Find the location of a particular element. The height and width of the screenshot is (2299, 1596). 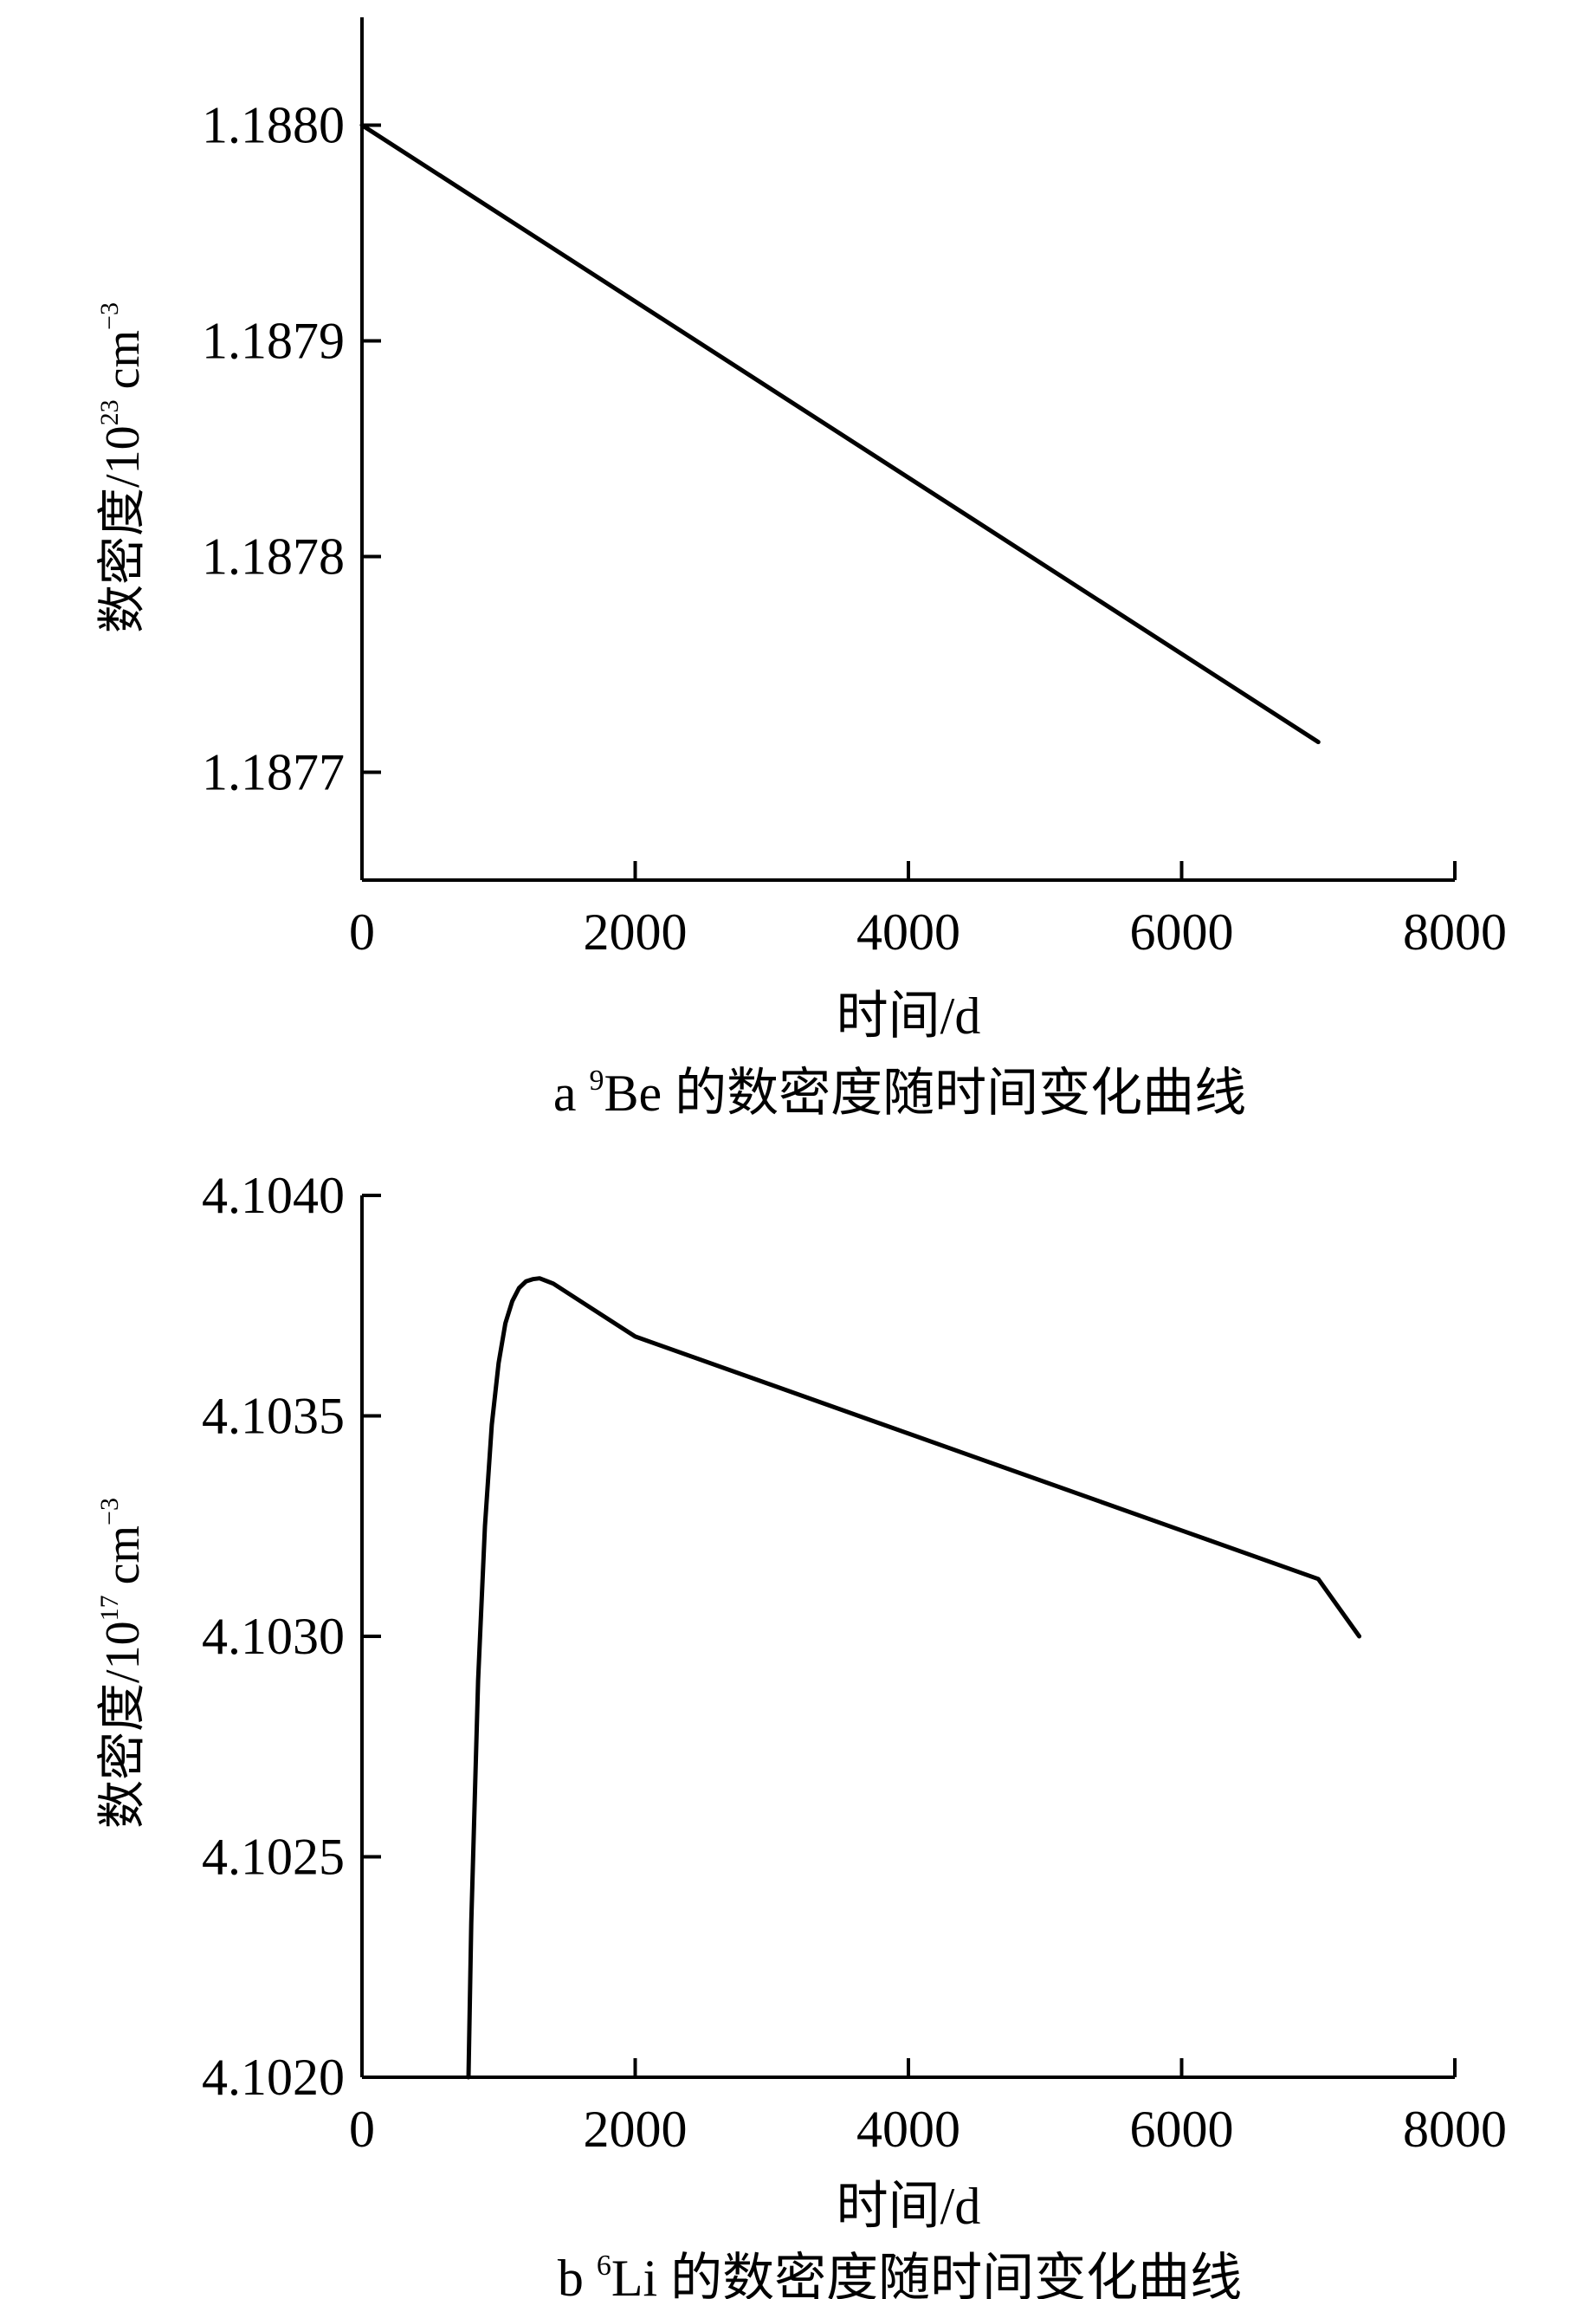

figure-caption: a 9Be 的数密度随时间变化曲线 is located at coordinates (899, 1093).